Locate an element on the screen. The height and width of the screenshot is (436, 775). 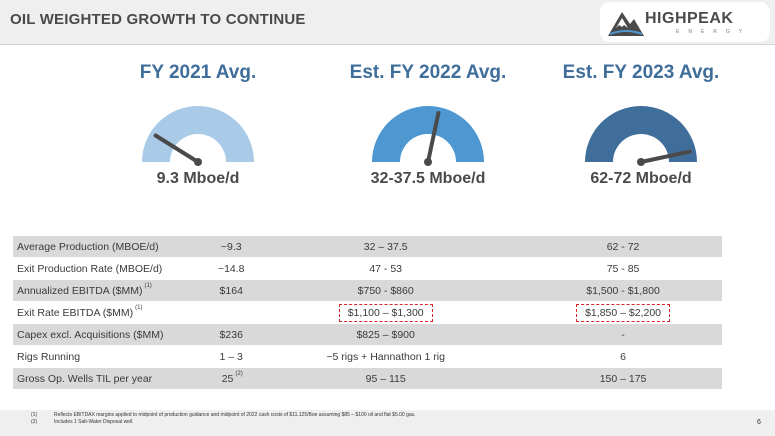
fy2021-cell: $236 is located at coordinates (232, 334).